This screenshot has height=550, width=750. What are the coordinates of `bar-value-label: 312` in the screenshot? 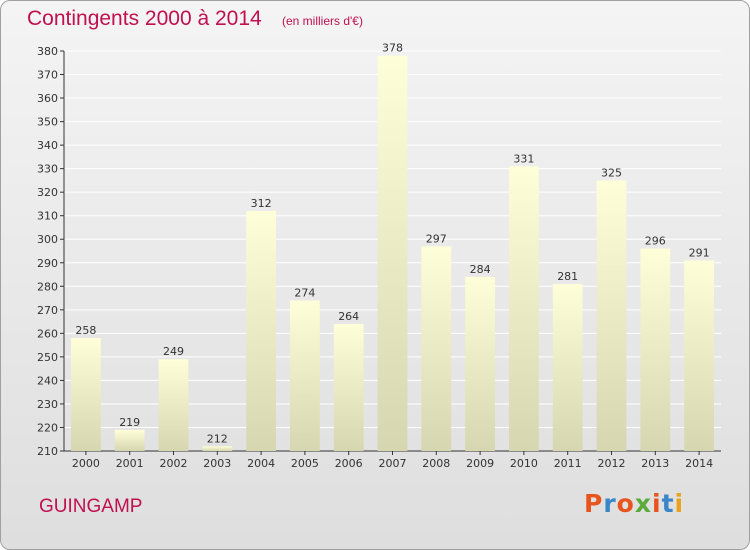 It's located at (261, 203).